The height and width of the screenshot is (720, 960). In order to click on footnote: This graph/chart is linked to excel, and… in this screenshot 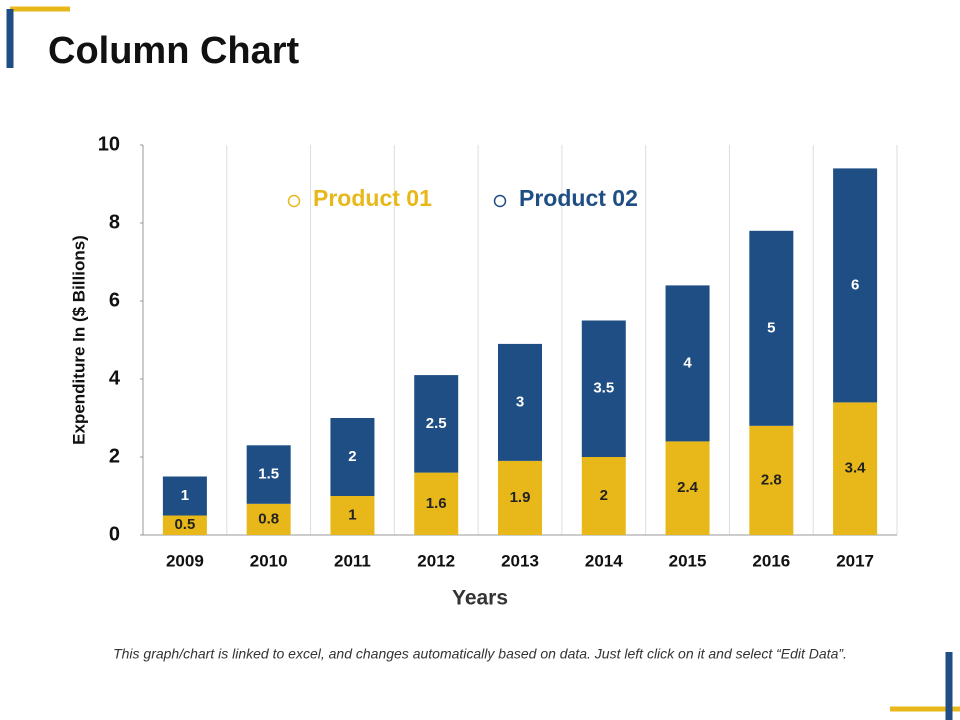, I will do `click(480, 654)`.